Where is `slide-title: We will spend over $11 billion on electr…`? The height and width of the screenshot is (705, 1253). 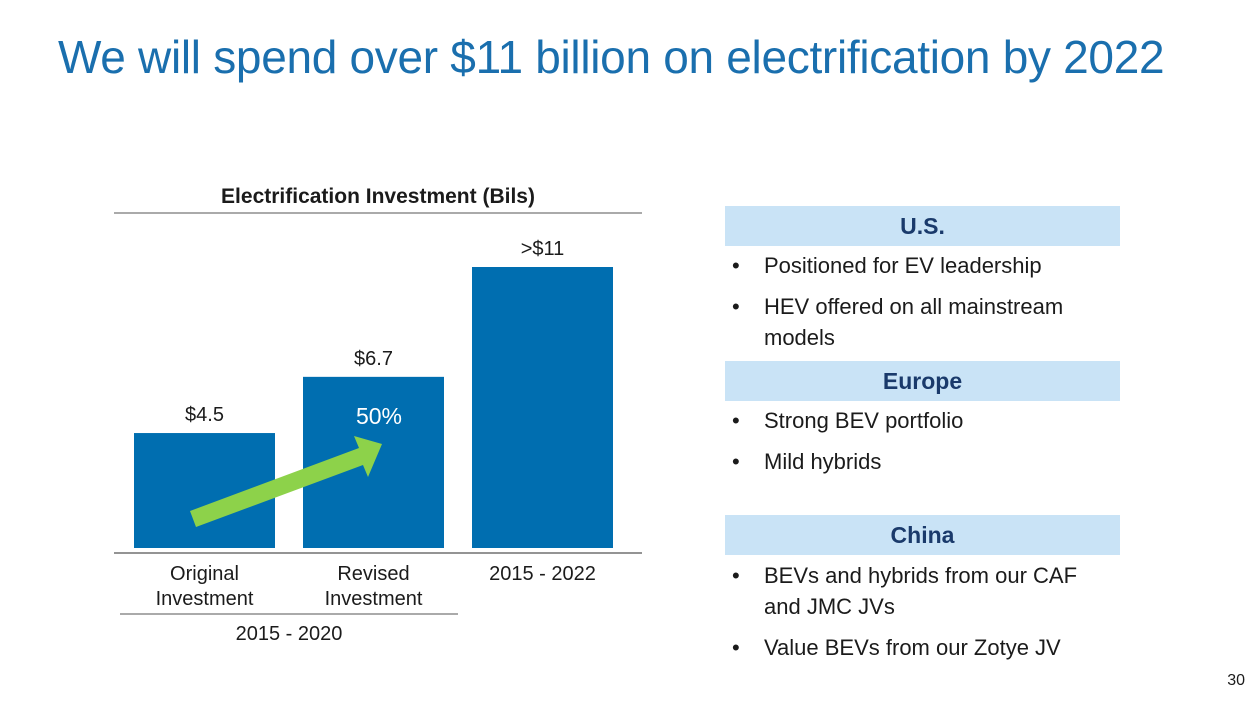 slide-title: We will spend over $11 billion on electr… is located at coordinates (611, 57).